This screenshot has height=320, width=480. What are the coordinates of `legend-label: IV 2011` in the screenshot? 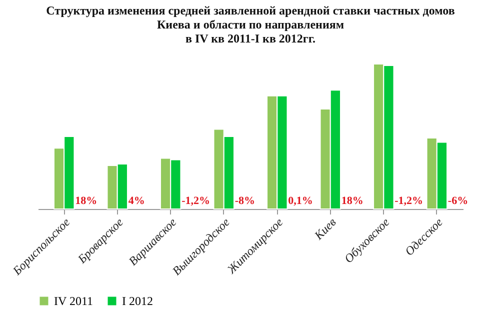 It's located at (73, 301).